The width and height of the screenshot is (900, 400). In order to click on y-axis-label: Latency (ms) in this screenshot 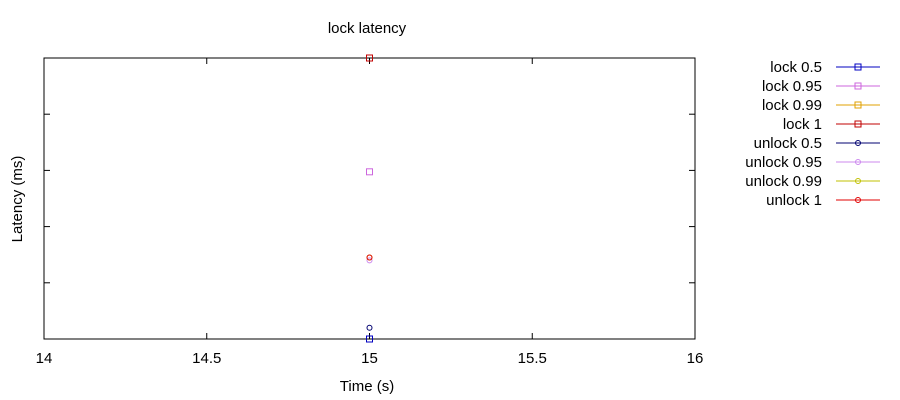, I will do `click(17, 199)`.